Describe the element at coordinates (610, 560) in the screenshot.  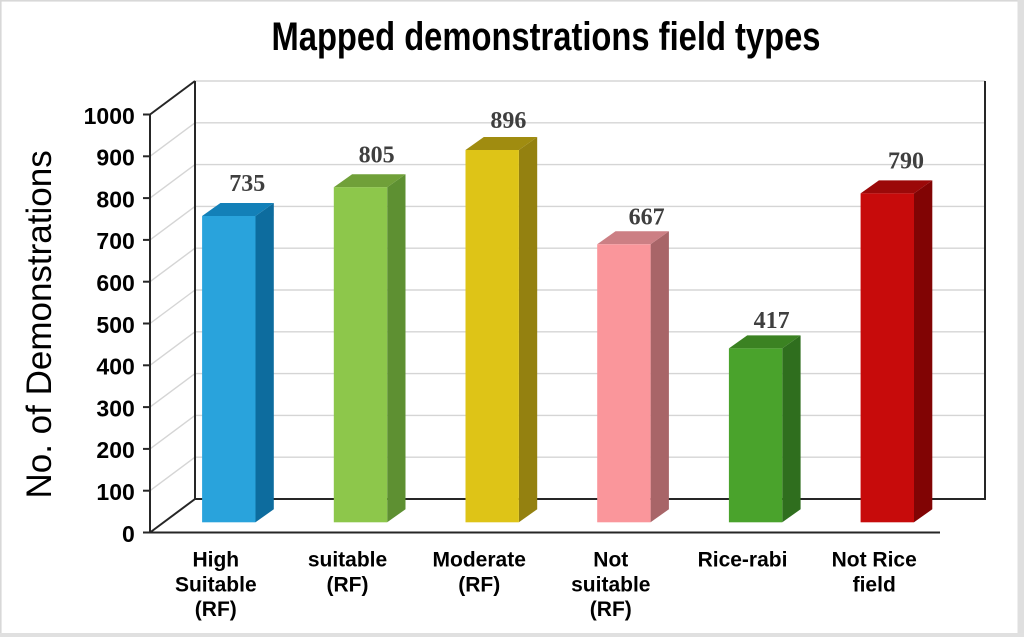
I see `svg-text: Not` at that location.